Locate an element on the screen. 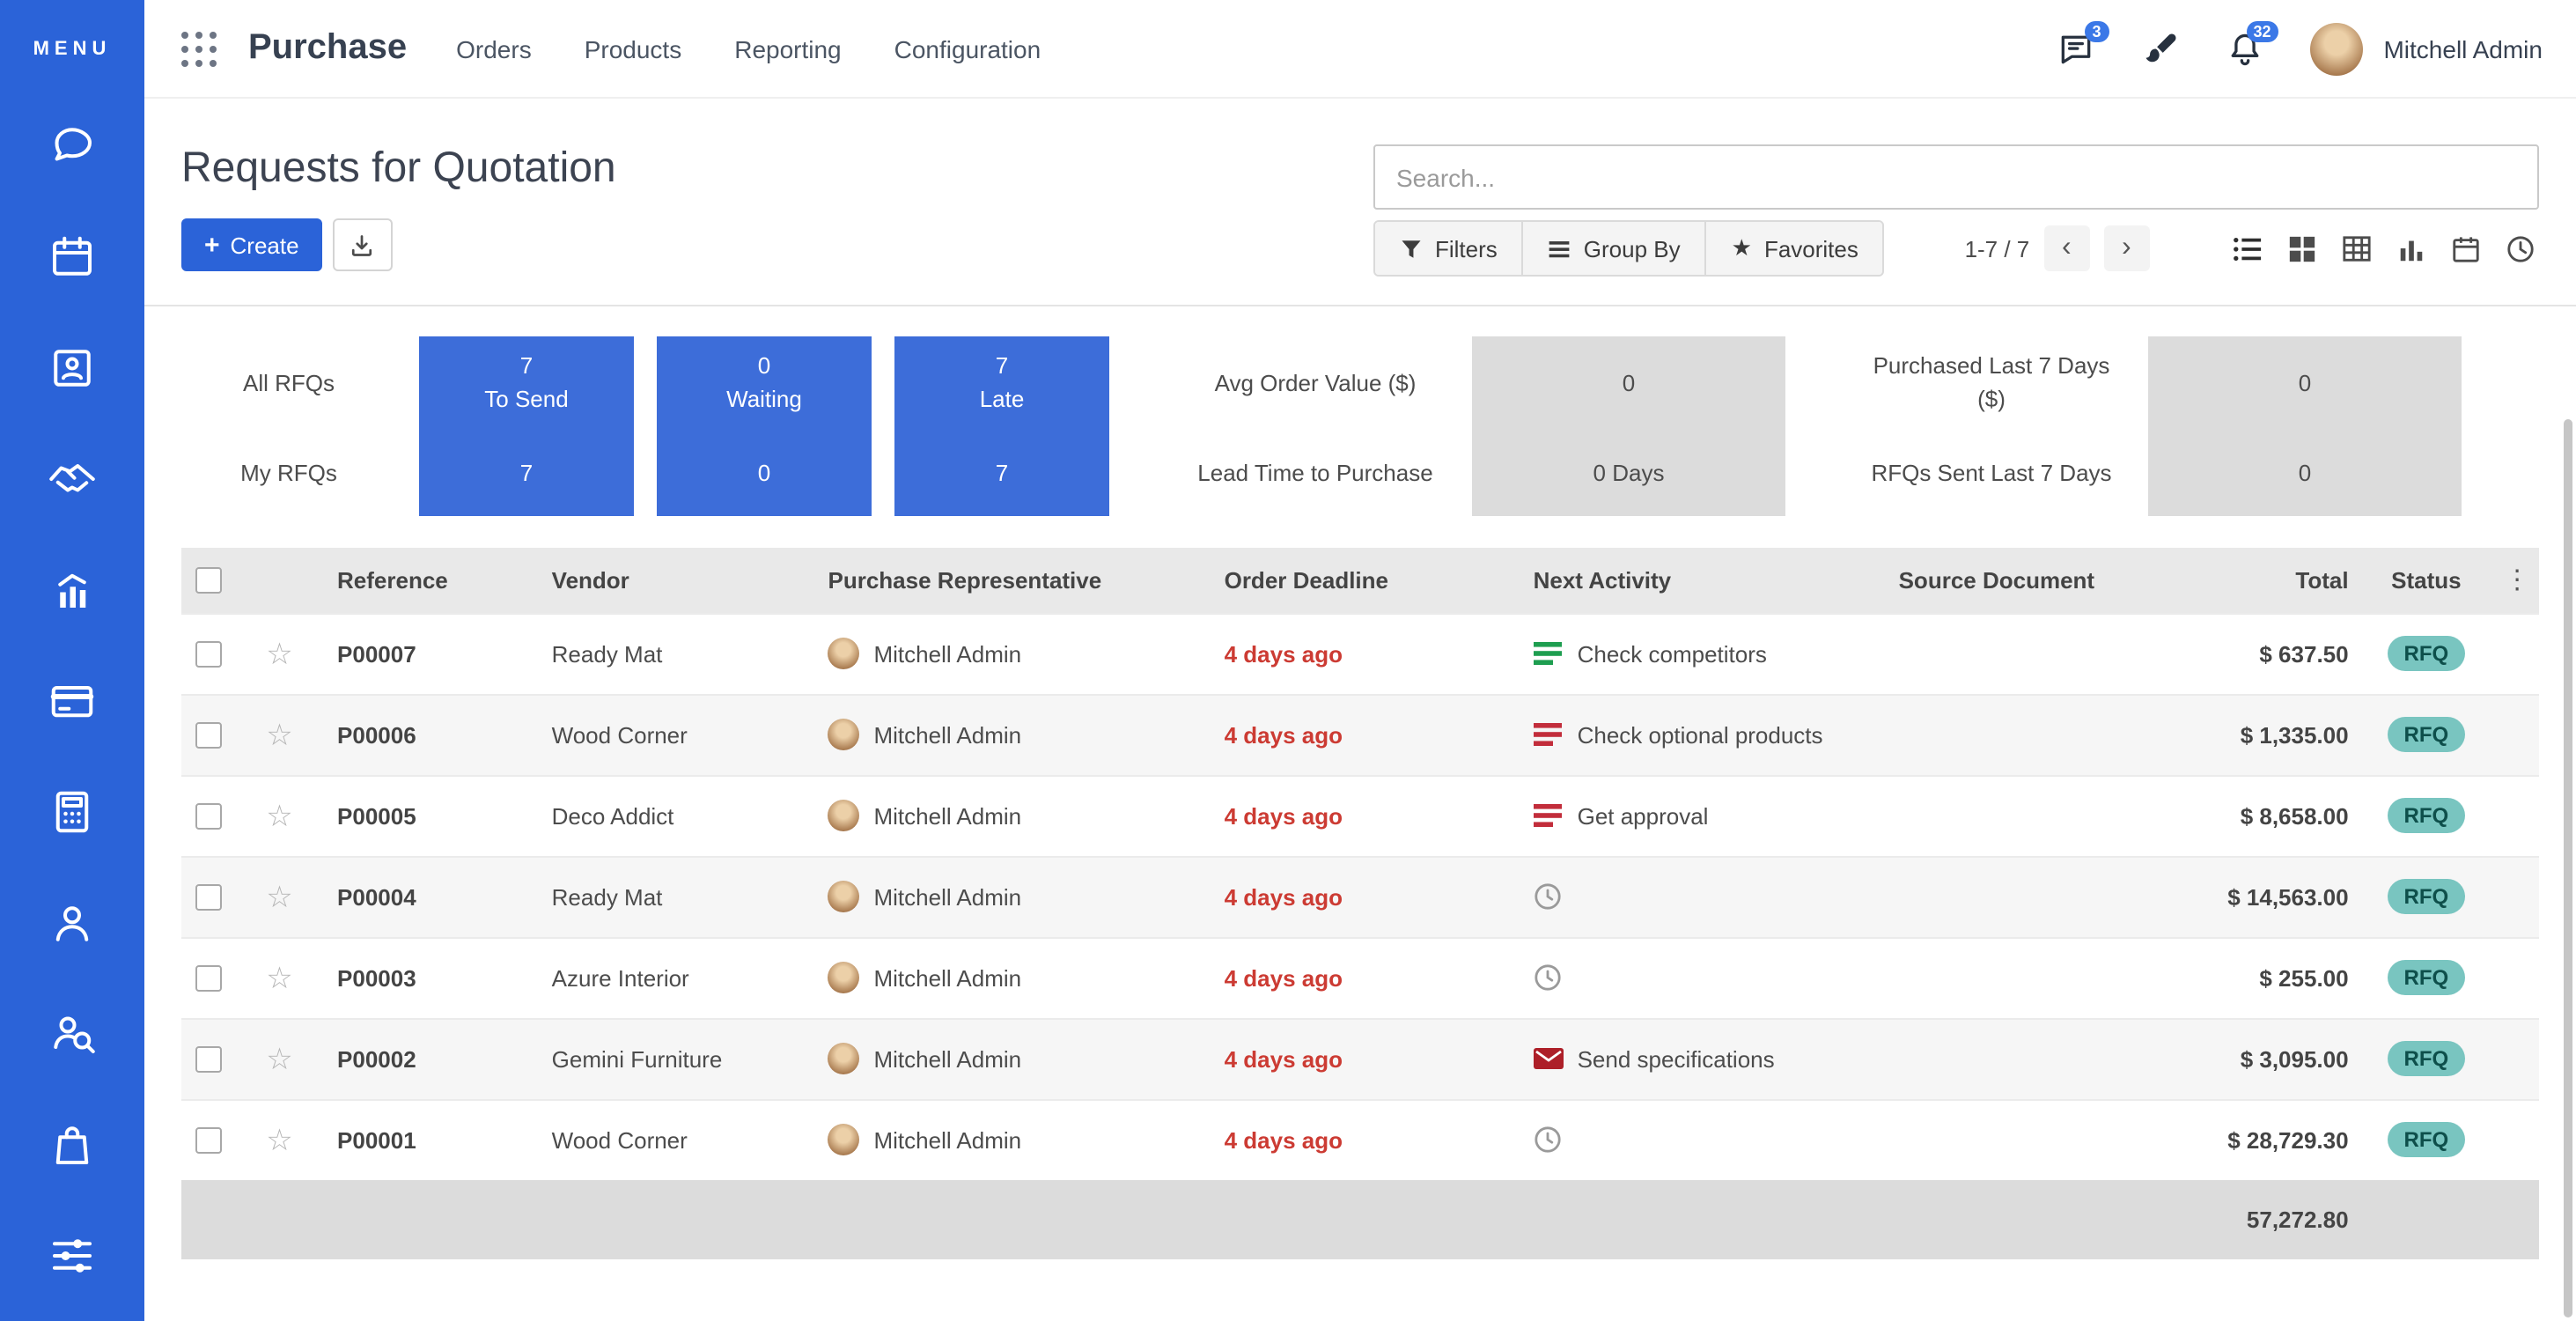  column-header-vendor: Vendor is located at coordinates (676, 581).